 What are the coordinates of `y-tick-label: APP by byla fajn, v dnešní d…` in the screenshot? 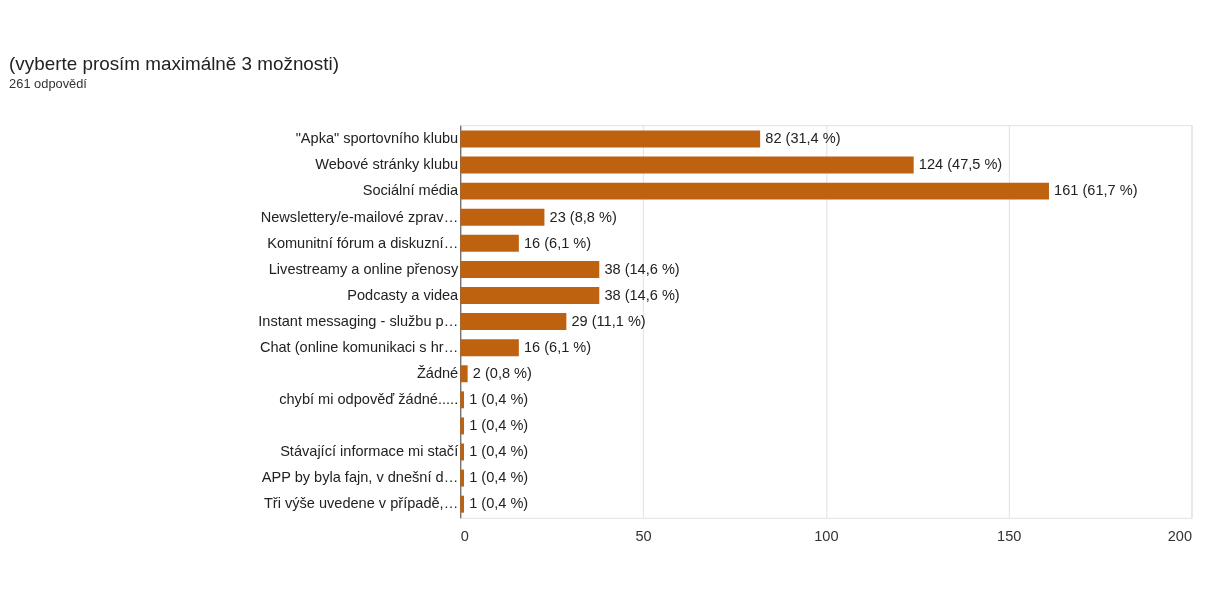 It's located at (360, 477).